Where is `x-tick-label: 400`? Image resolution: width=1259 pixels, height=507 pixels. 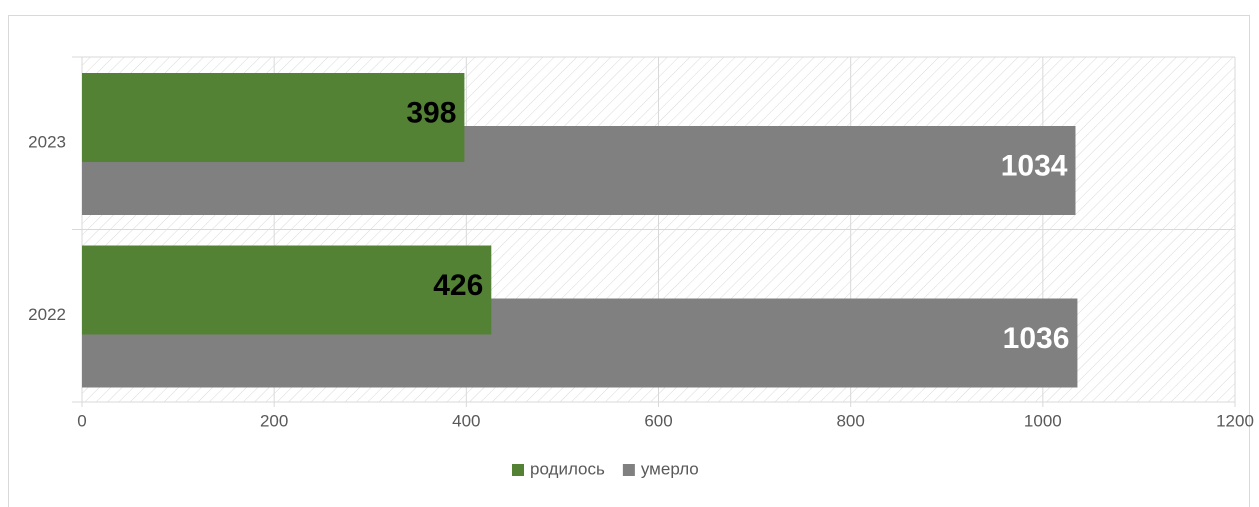 x-tick-label: 400 is located at coordinates (466, 420).